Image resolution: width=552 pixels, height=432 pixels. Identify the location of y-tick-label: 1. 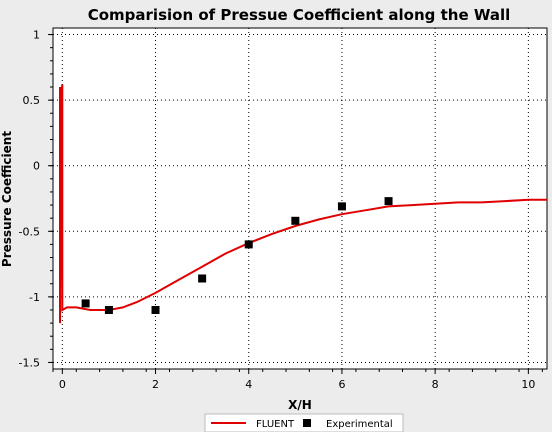
(36, 35).